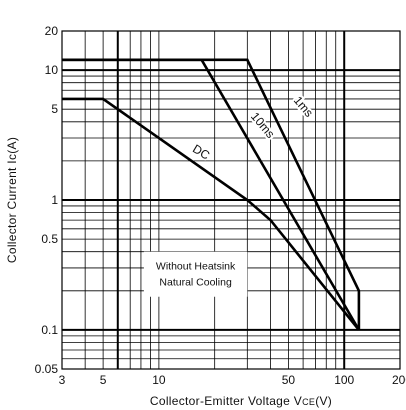 The height and width of the screenshot is (410, 406). Describe the element at coordinates (47, 200) in the screenshot. I see `y-tick-labels: 0.05 0.1 0.5 1 5 10 20` at that location.